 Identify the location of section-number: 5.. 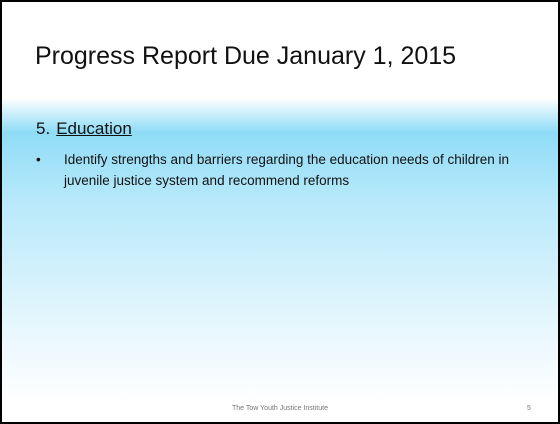
(43, 128).